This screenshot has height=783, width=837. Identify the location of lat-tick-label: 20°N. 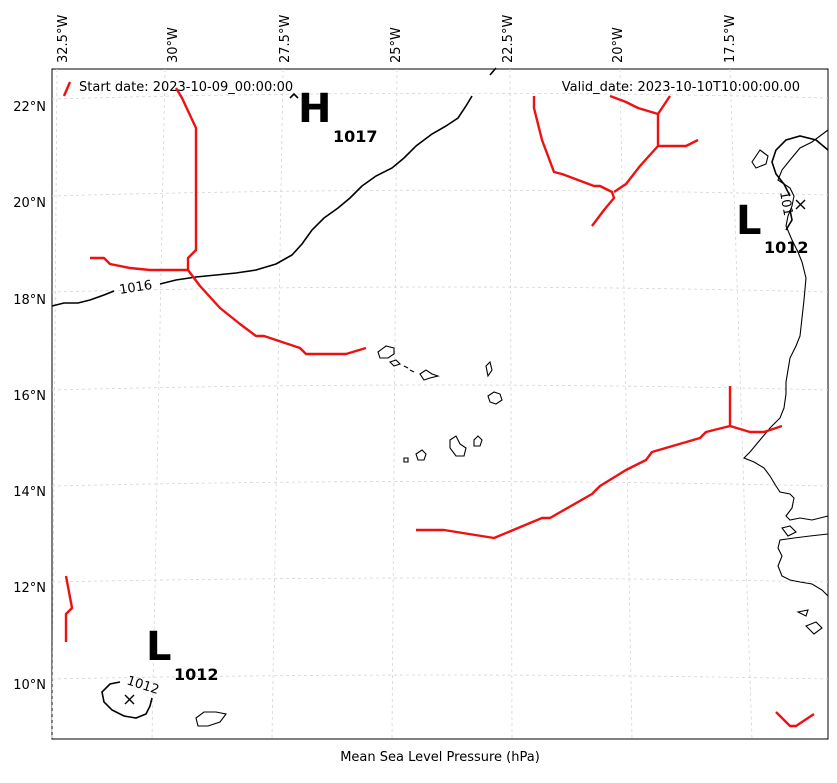
(29, 203).